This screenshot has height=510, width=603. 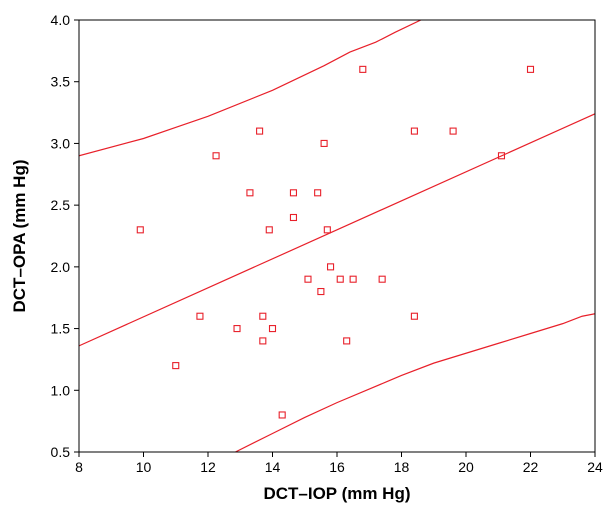 I want to click on x-tick-label-8: 8, so click(x=79, y=467).